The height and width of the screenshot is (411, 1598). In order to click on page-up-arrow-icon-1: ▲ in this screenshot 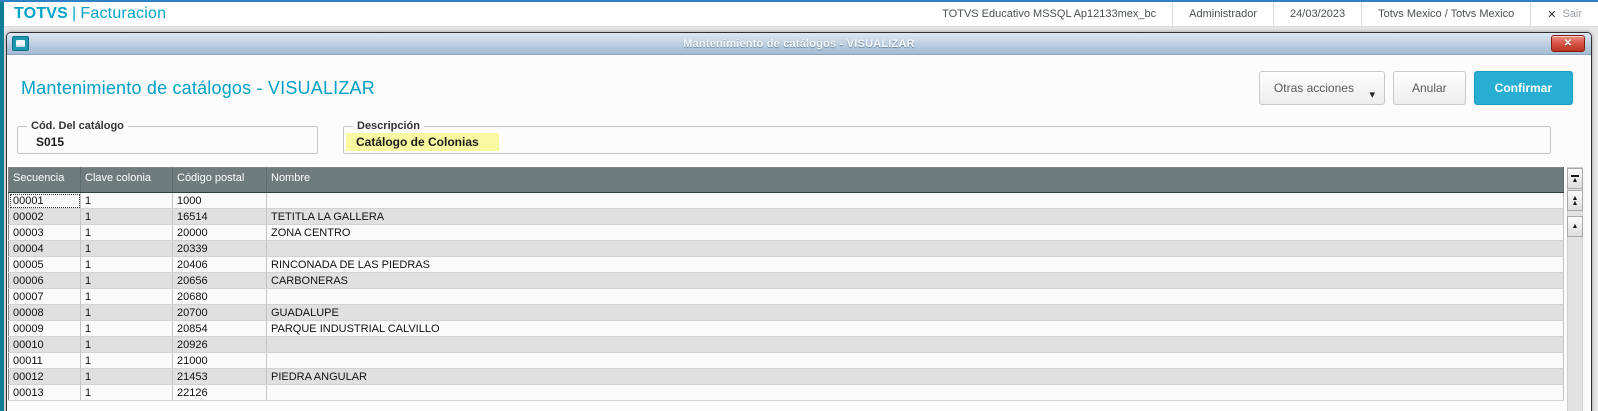, I will do `click(1575, 198)`.